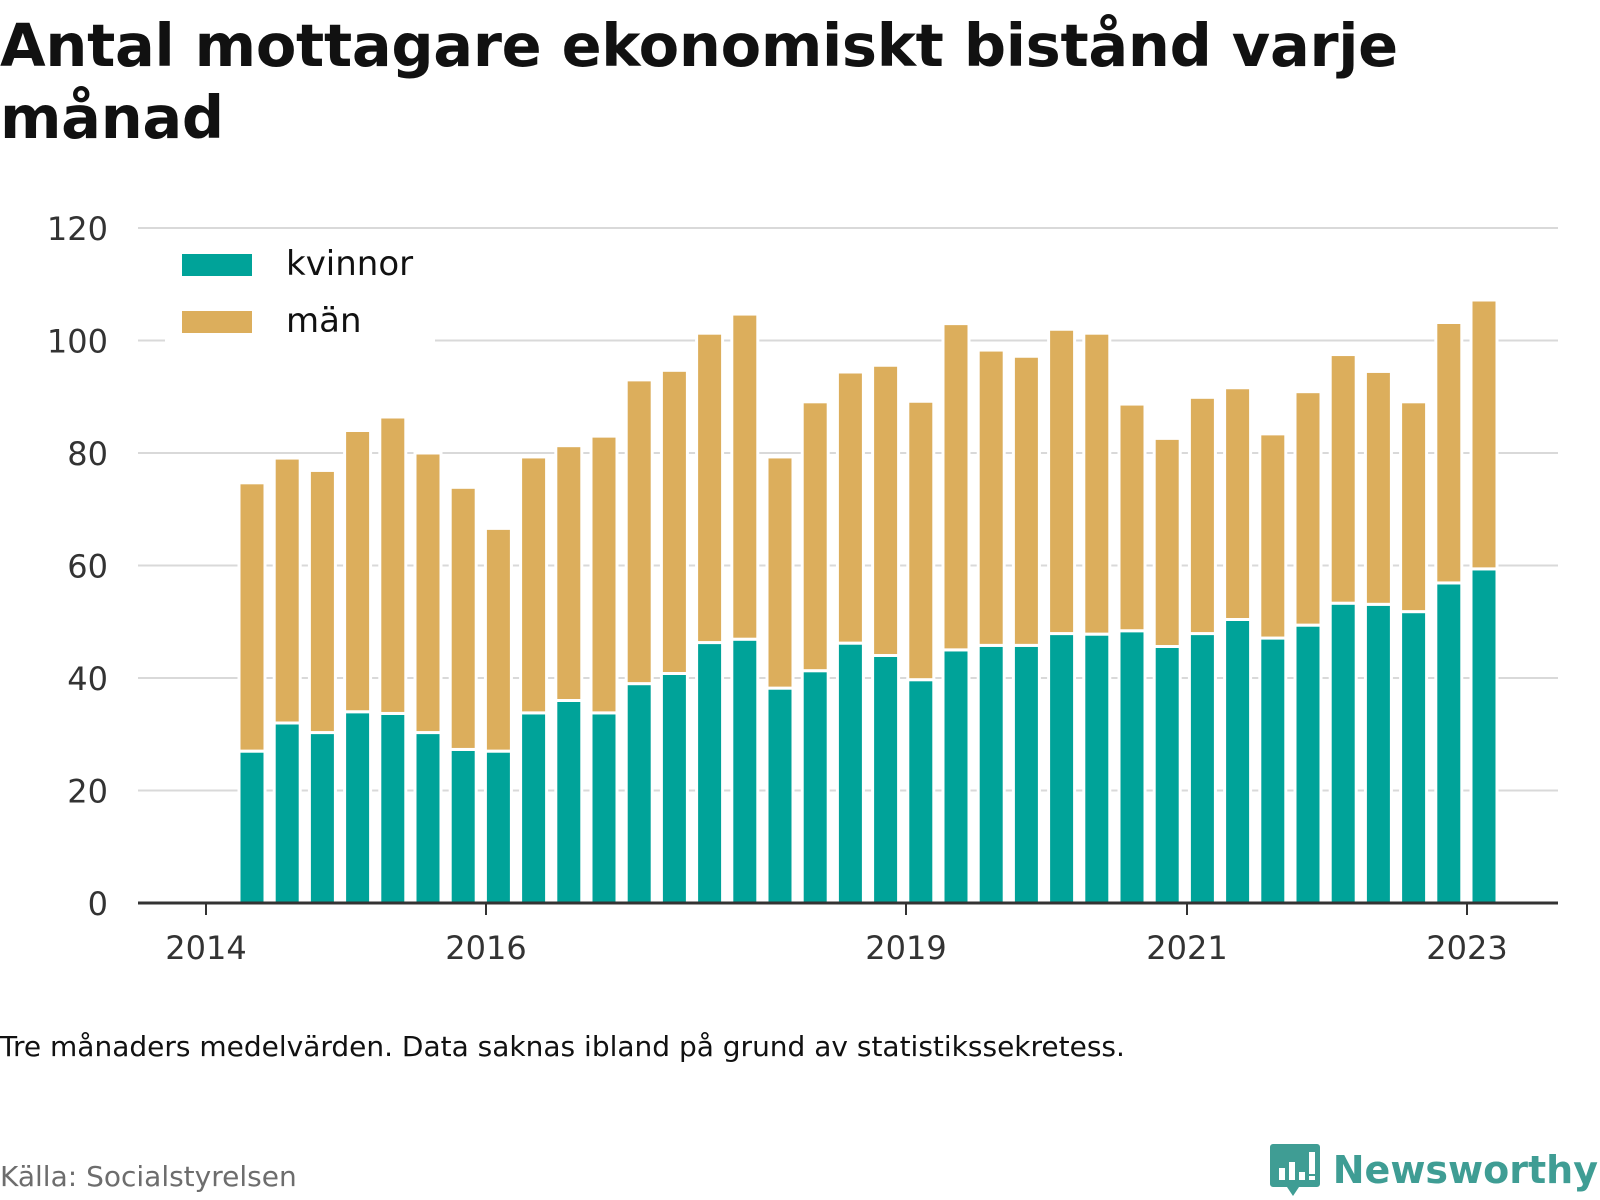 The image size is (1600, 1200). I want to click on brand-name: Newsworthy, so click(1465, 1170).